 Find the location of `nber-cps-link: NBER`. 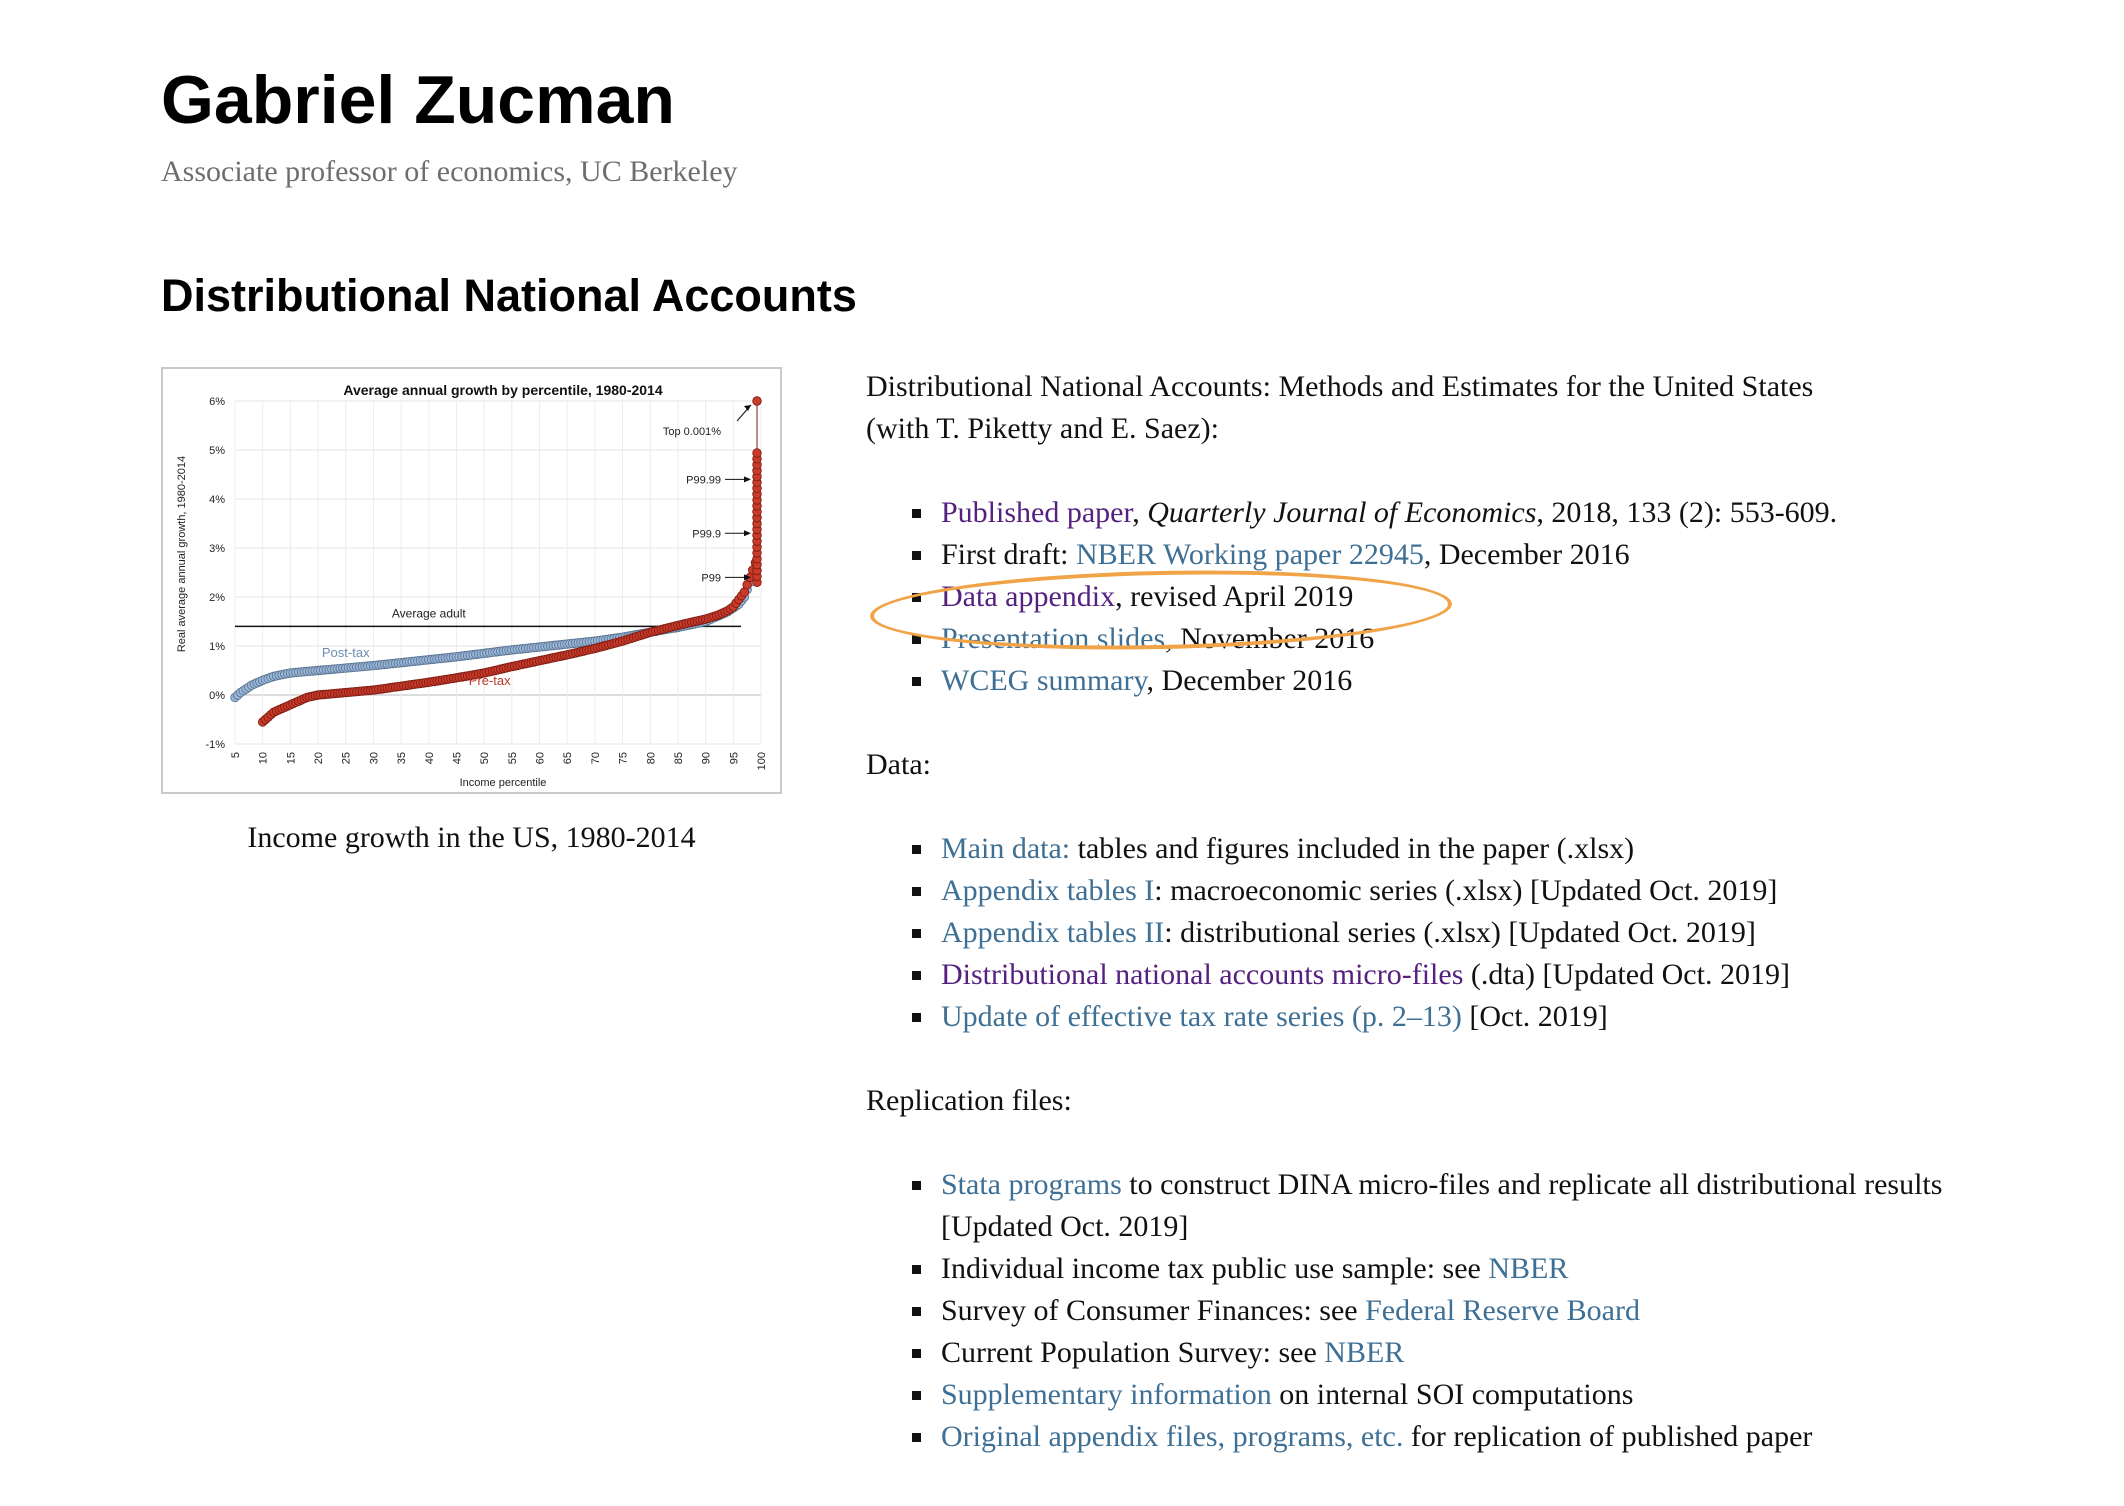

nber-cps-link: NBER is located at coordinates (1364, 1352).